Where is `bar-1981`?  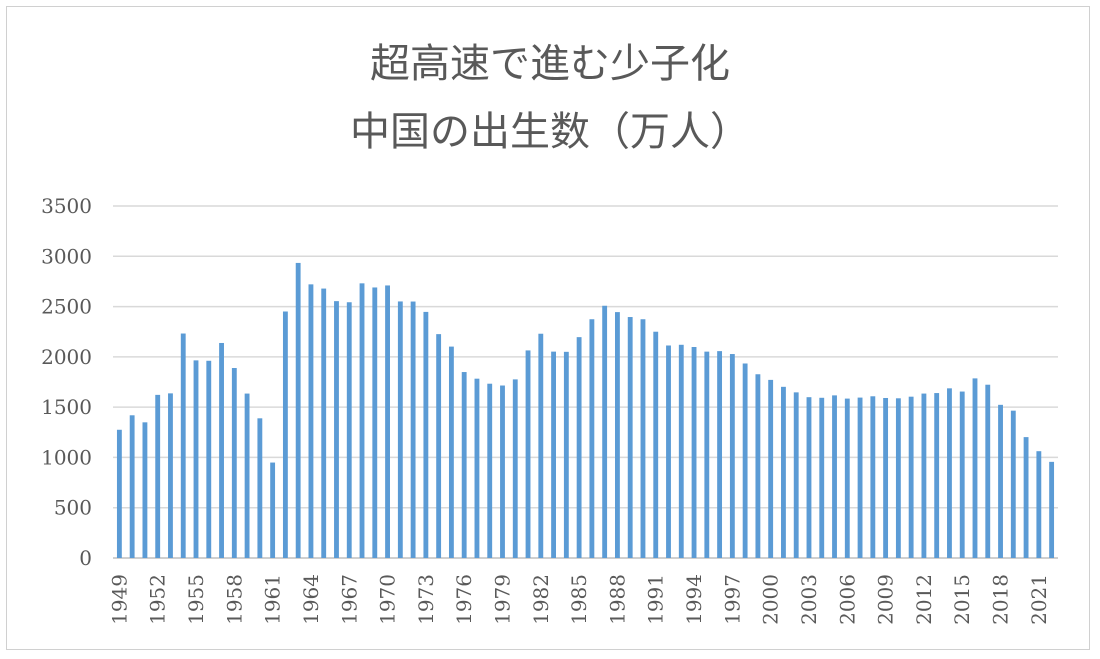 bar-1981 is located at coordinates (528, 454).